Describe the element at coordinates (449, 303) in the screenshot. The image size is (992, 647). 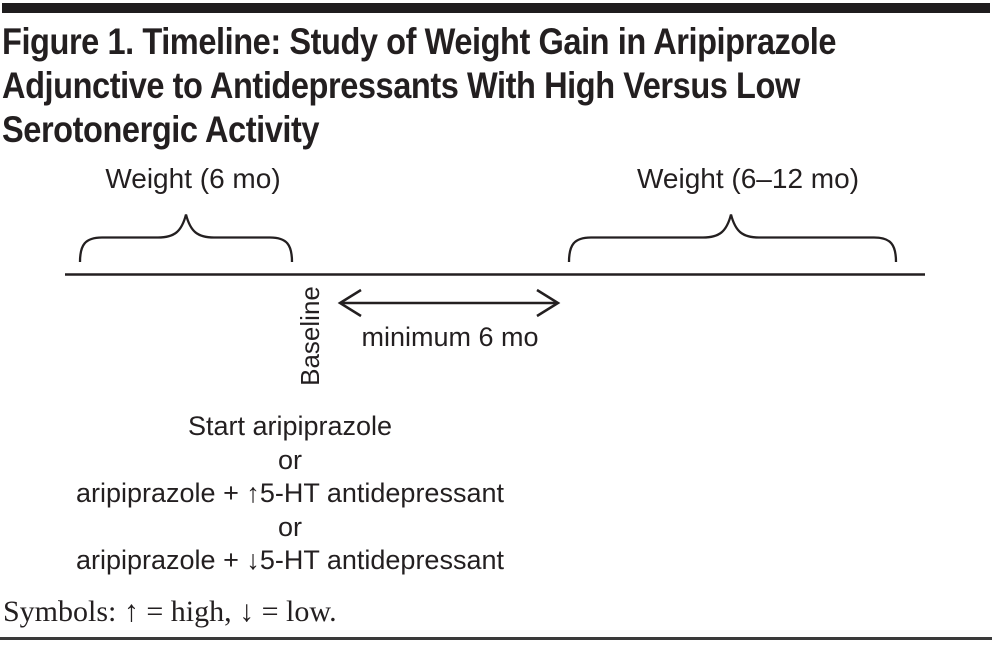
I see `duration-arrow` at that location.